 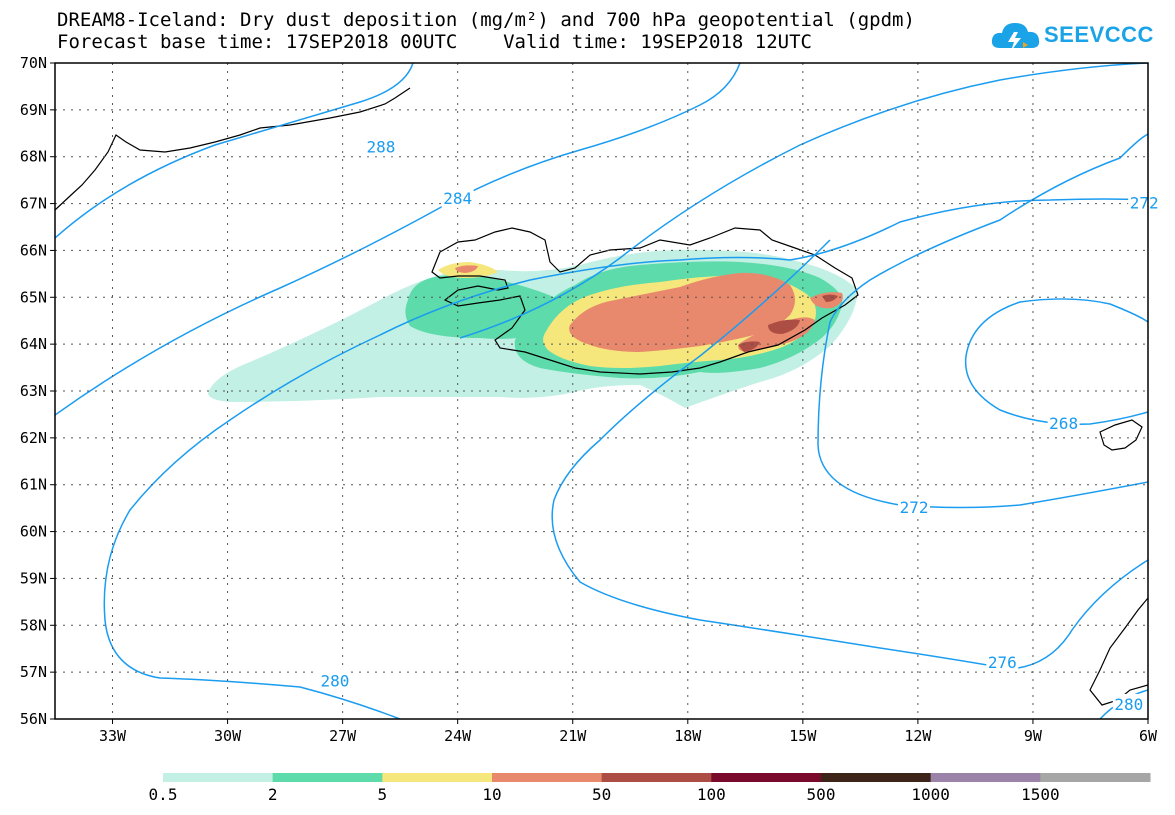 I want to click on seevccc-logo: SEEVCCC, so click(x=1071, y=38).